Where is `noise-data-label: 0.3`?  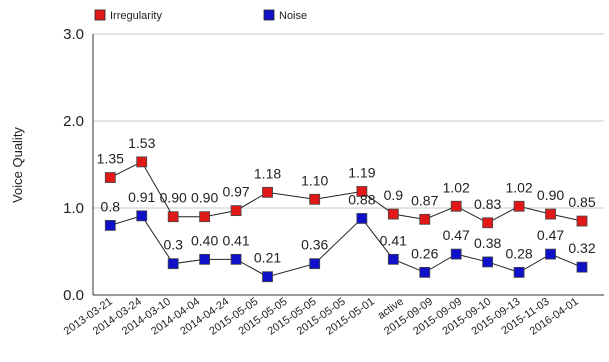
noise-data-label: 0.3 is located at coordinates (173, 245).